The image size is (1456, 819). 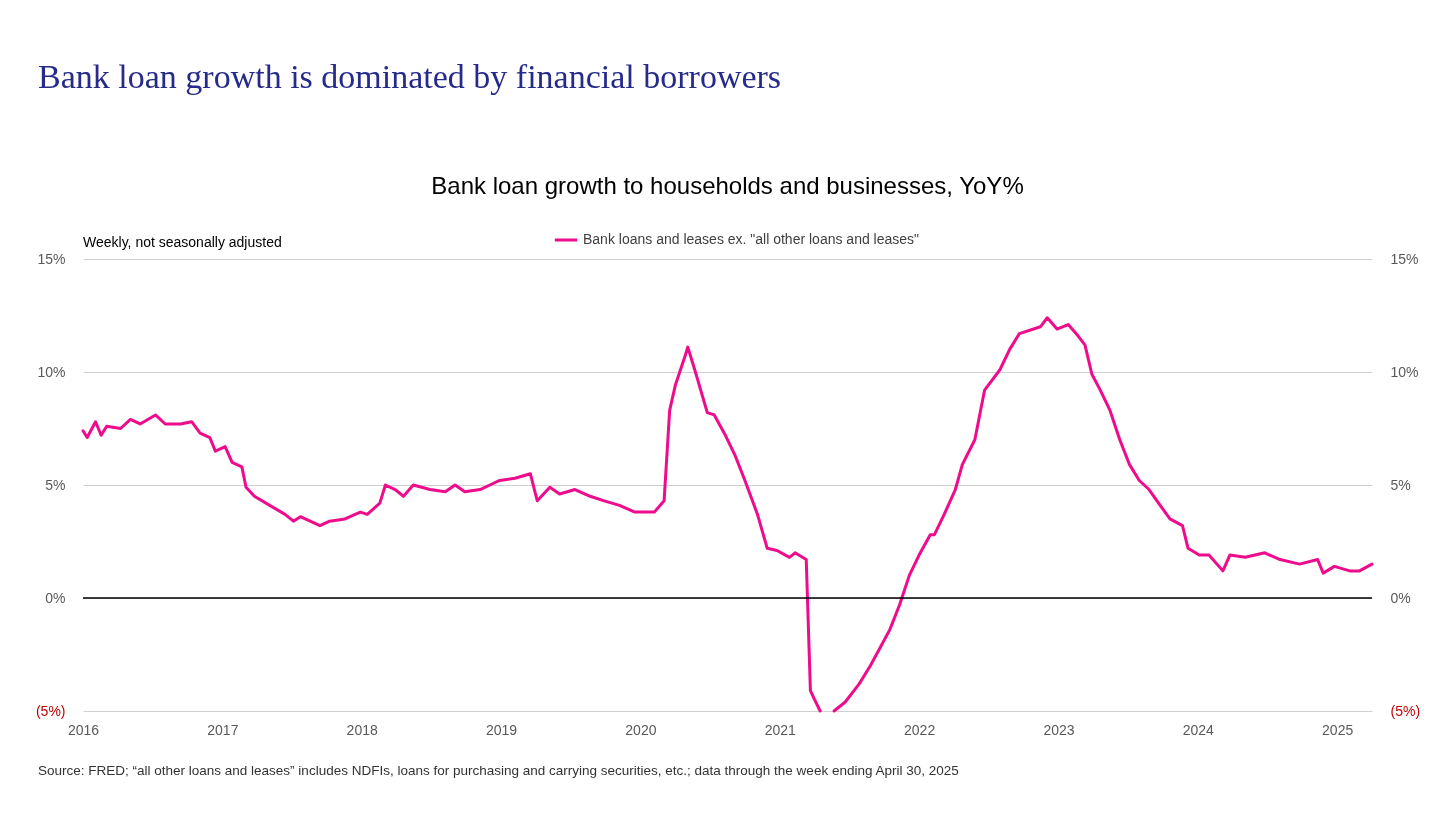 I want to click on x-tick-label: 2017, so click(x=223, y=729).